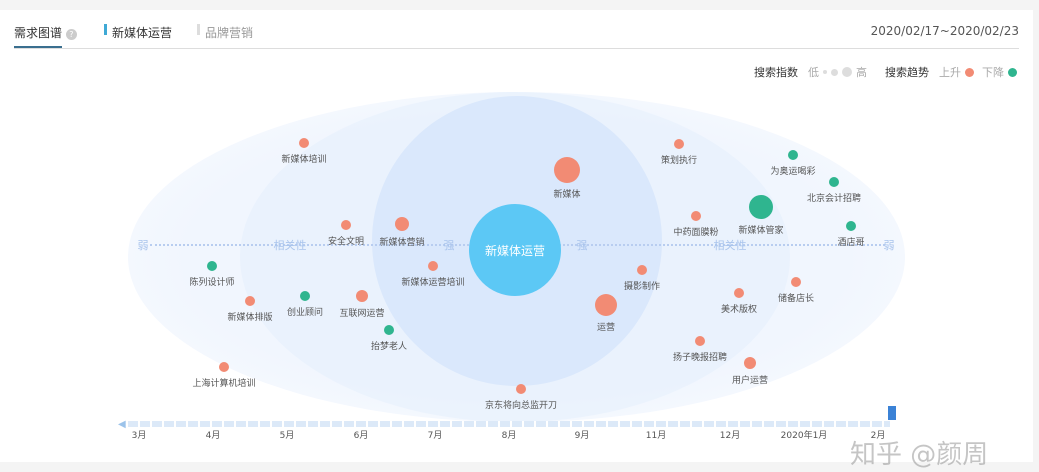 Image resolution: width=1039 pixels, height=472 pixels. I want to click on keyword-label: 储备店长, so click(796, 299).